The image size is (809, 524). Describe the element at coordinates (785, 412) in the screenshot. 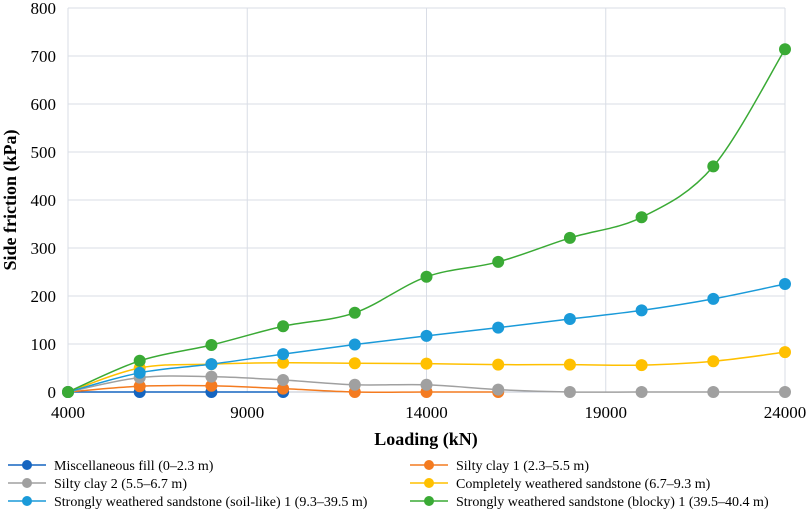

I see `x-tick-label: 24000` at that location.